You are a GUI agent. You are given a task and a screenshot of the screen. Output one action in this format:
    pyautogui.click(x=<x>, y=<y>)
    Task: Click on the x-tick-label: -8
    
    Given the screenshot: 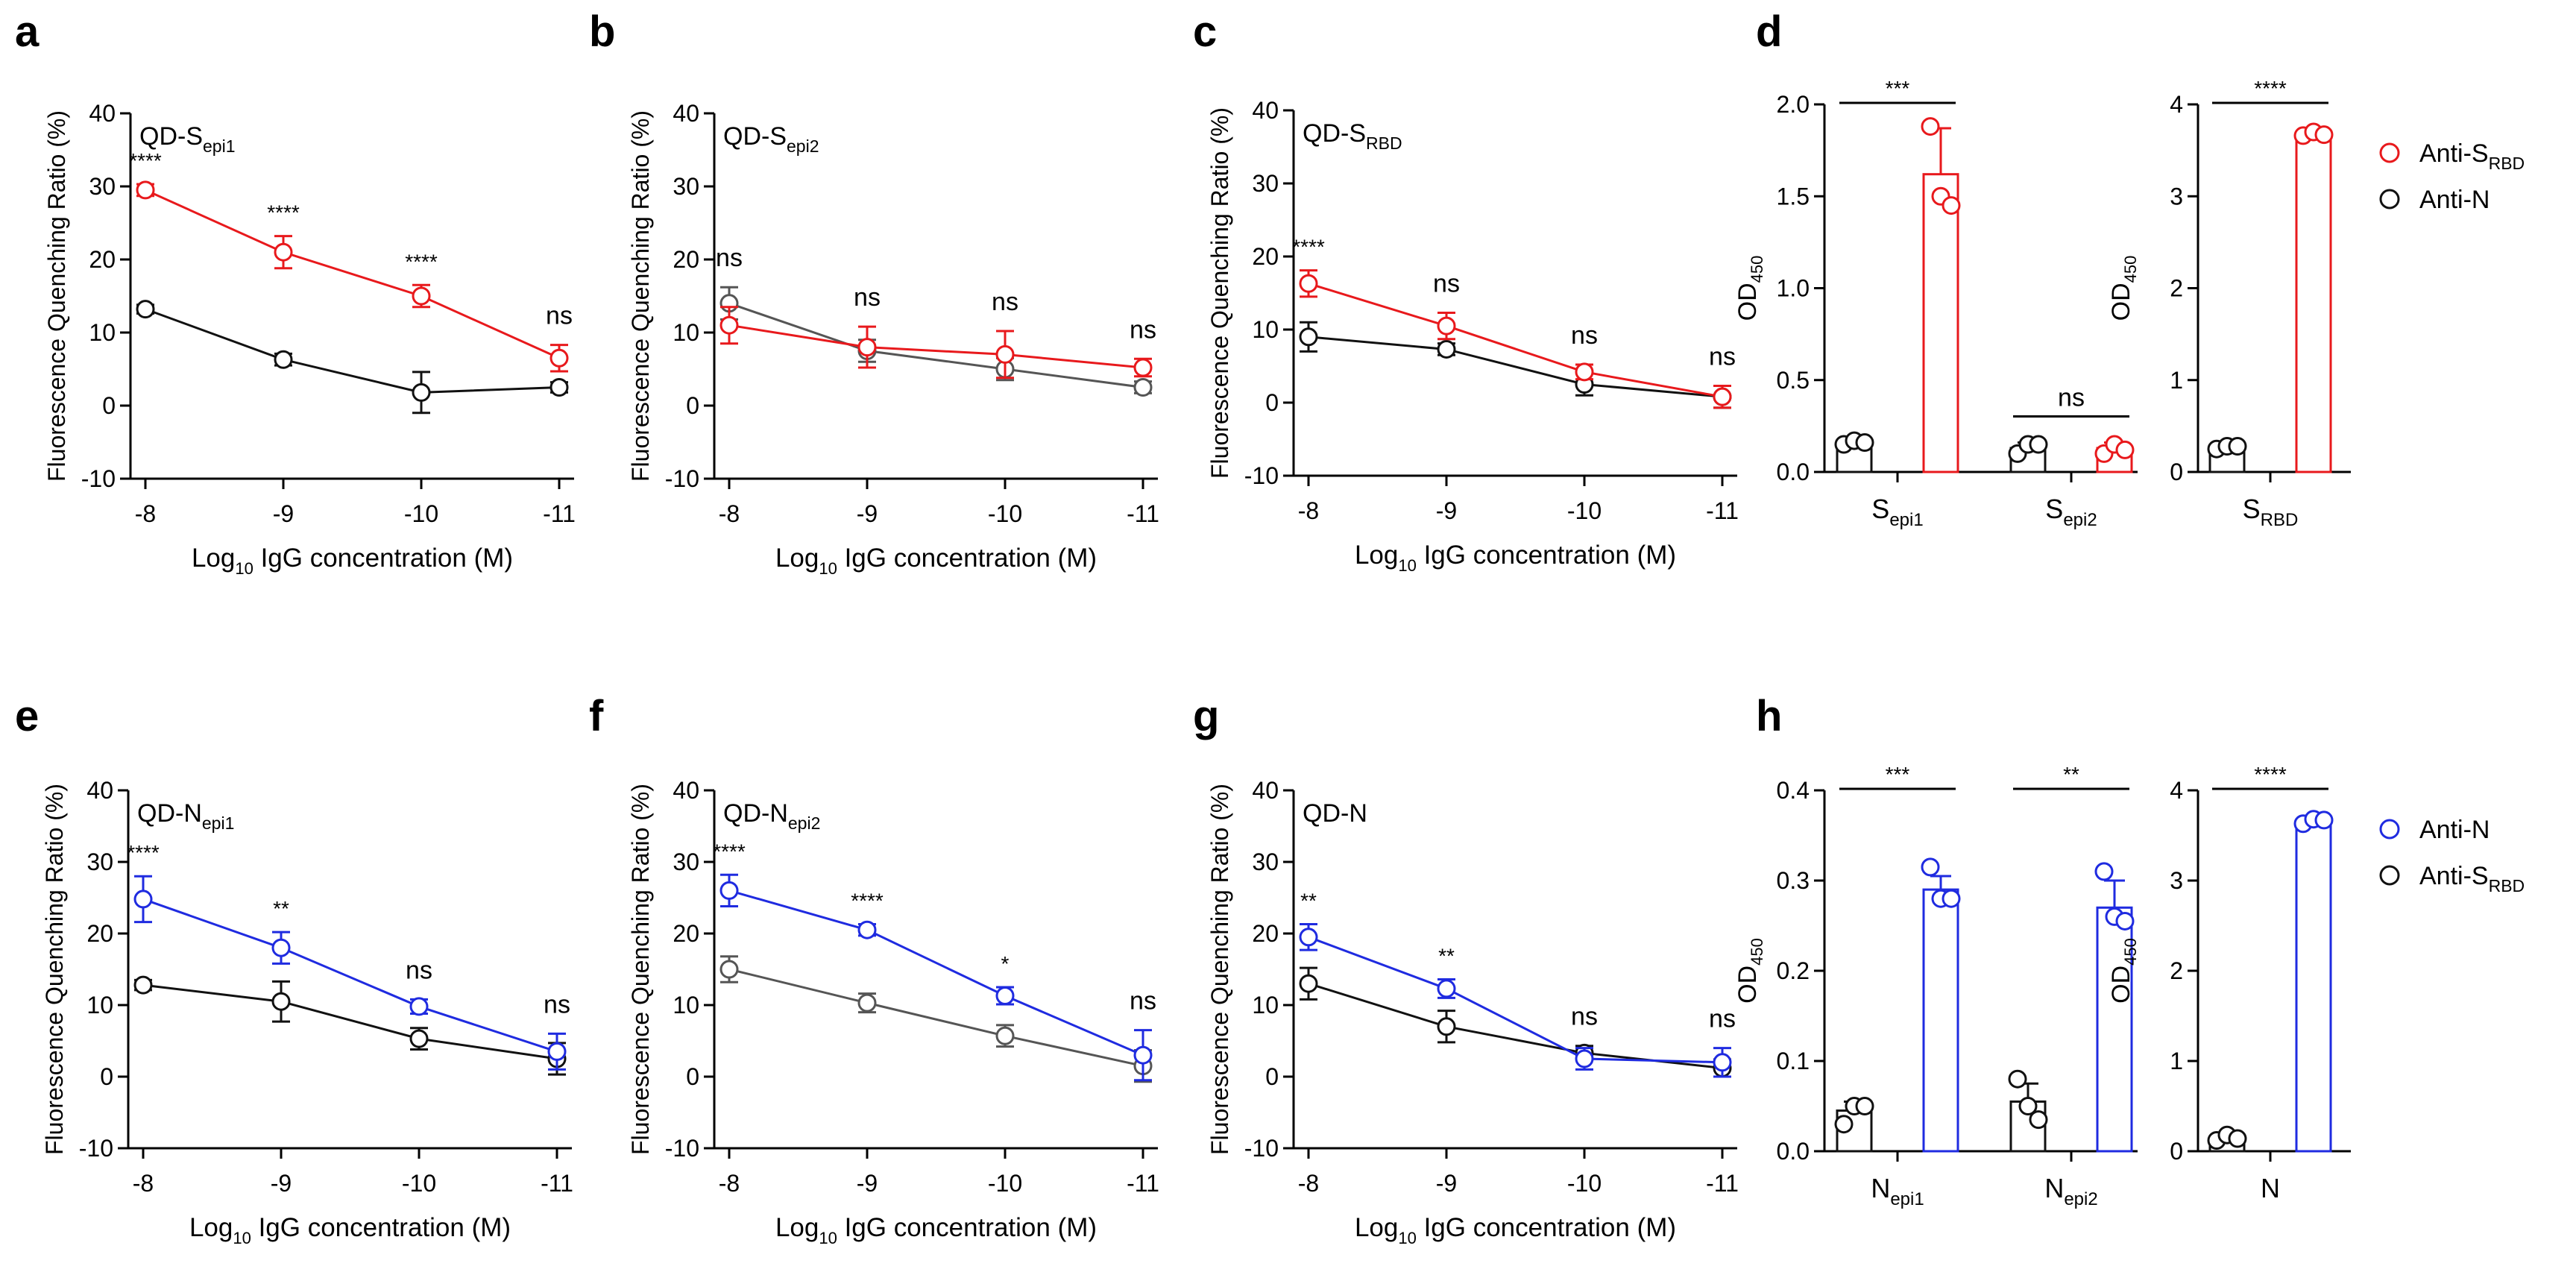 What is the action you would take?
    pyautogui.click(x=145, y=513)
    